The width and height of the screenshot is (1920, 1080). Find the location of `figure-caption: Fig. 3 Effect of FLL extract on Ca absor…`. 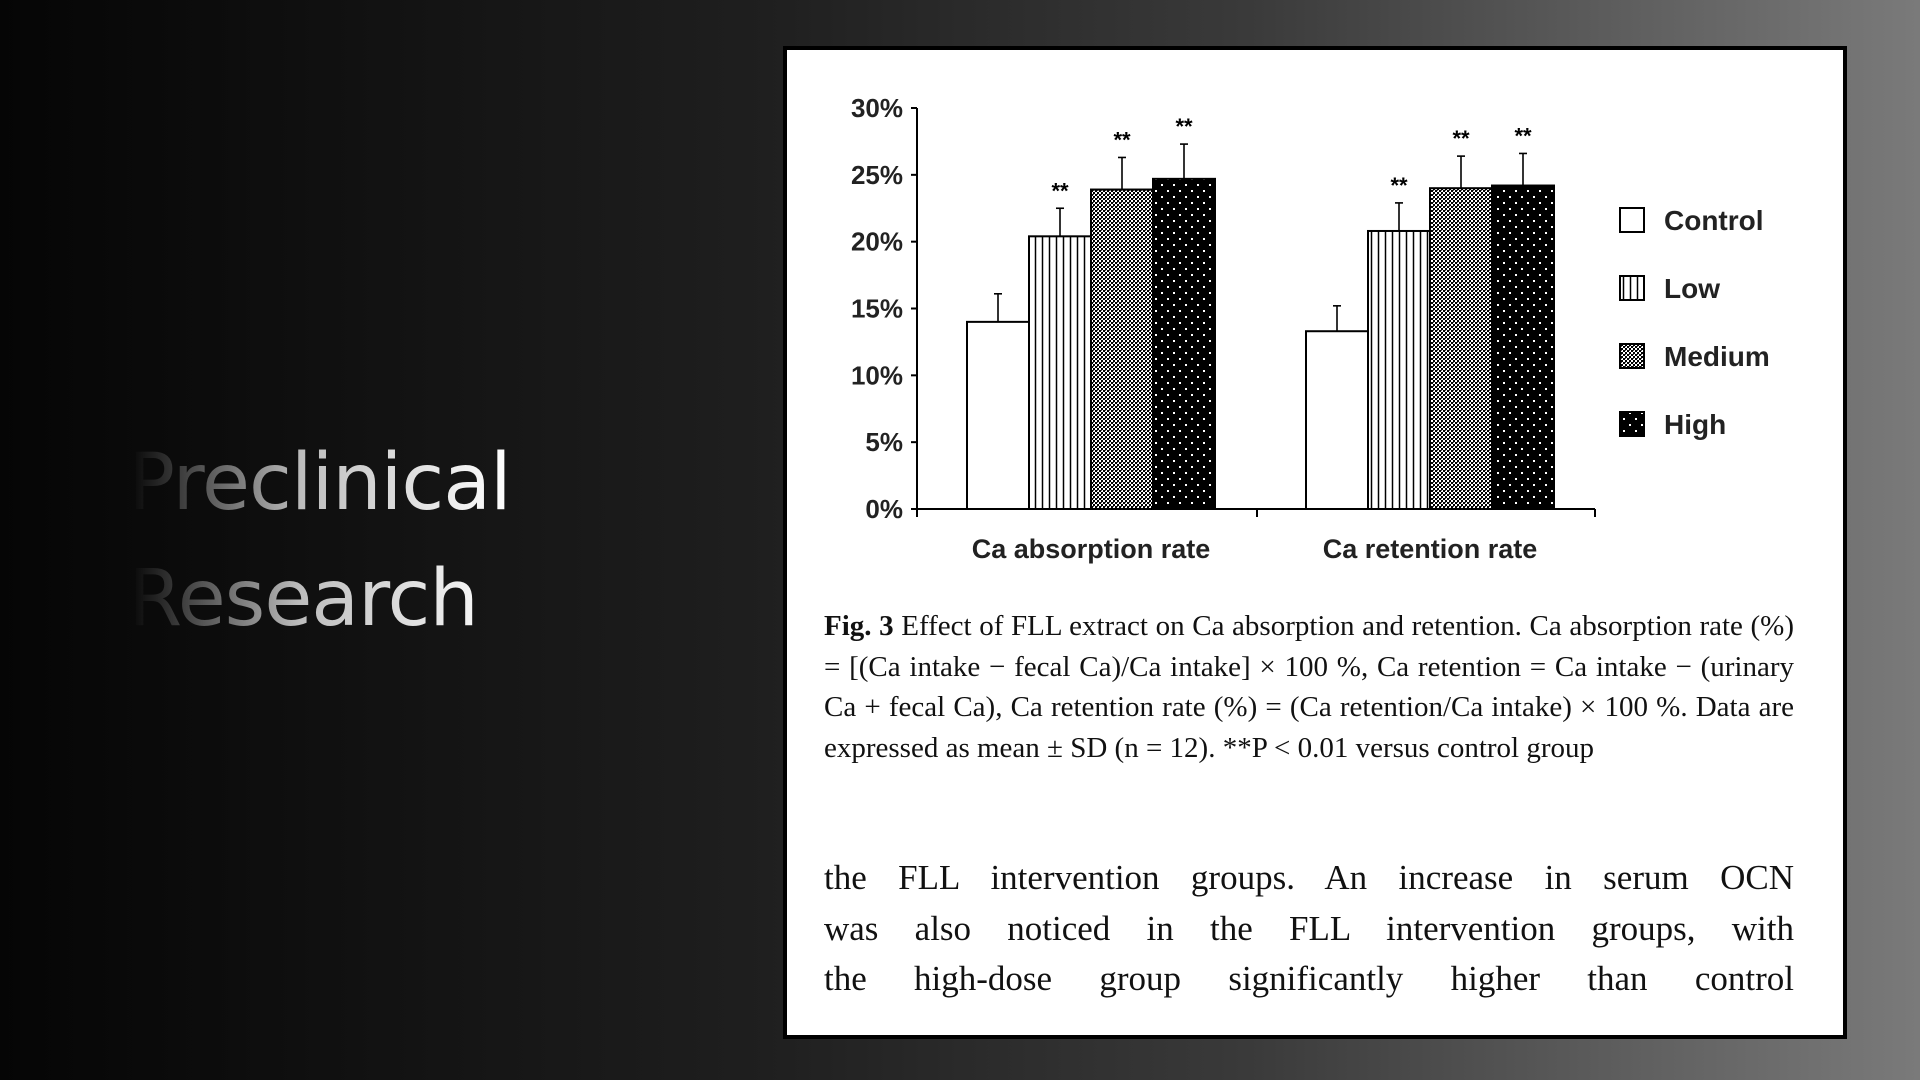

figure-caption: Fig. 3 Effect of FLL extract on Ca absor… is located at coordinates (1309, 687).